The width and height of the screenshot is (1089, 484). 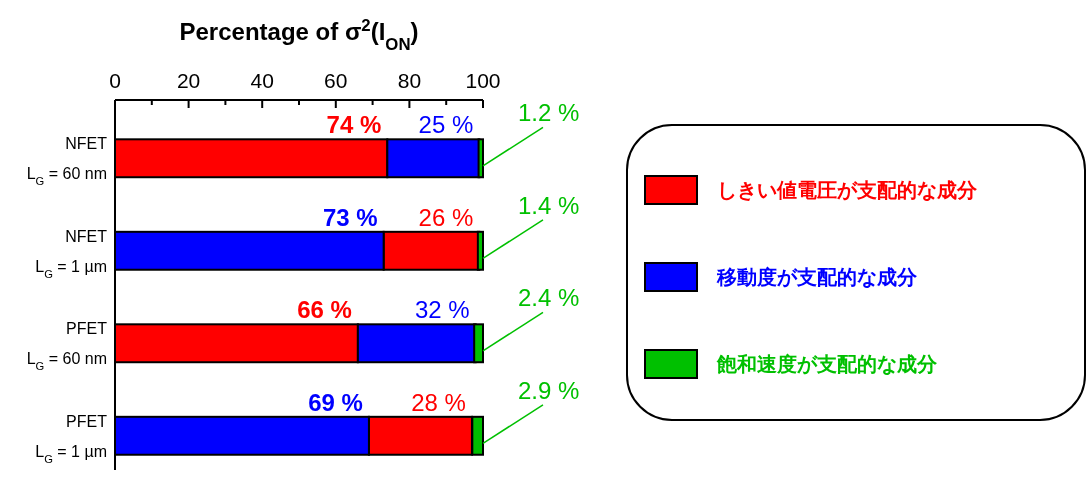 What do you see at coordinates (847, 190) in the screenshot?
I see `legend-label: しきい値電圧が支配的な成分` at bounding box center [847, 190].